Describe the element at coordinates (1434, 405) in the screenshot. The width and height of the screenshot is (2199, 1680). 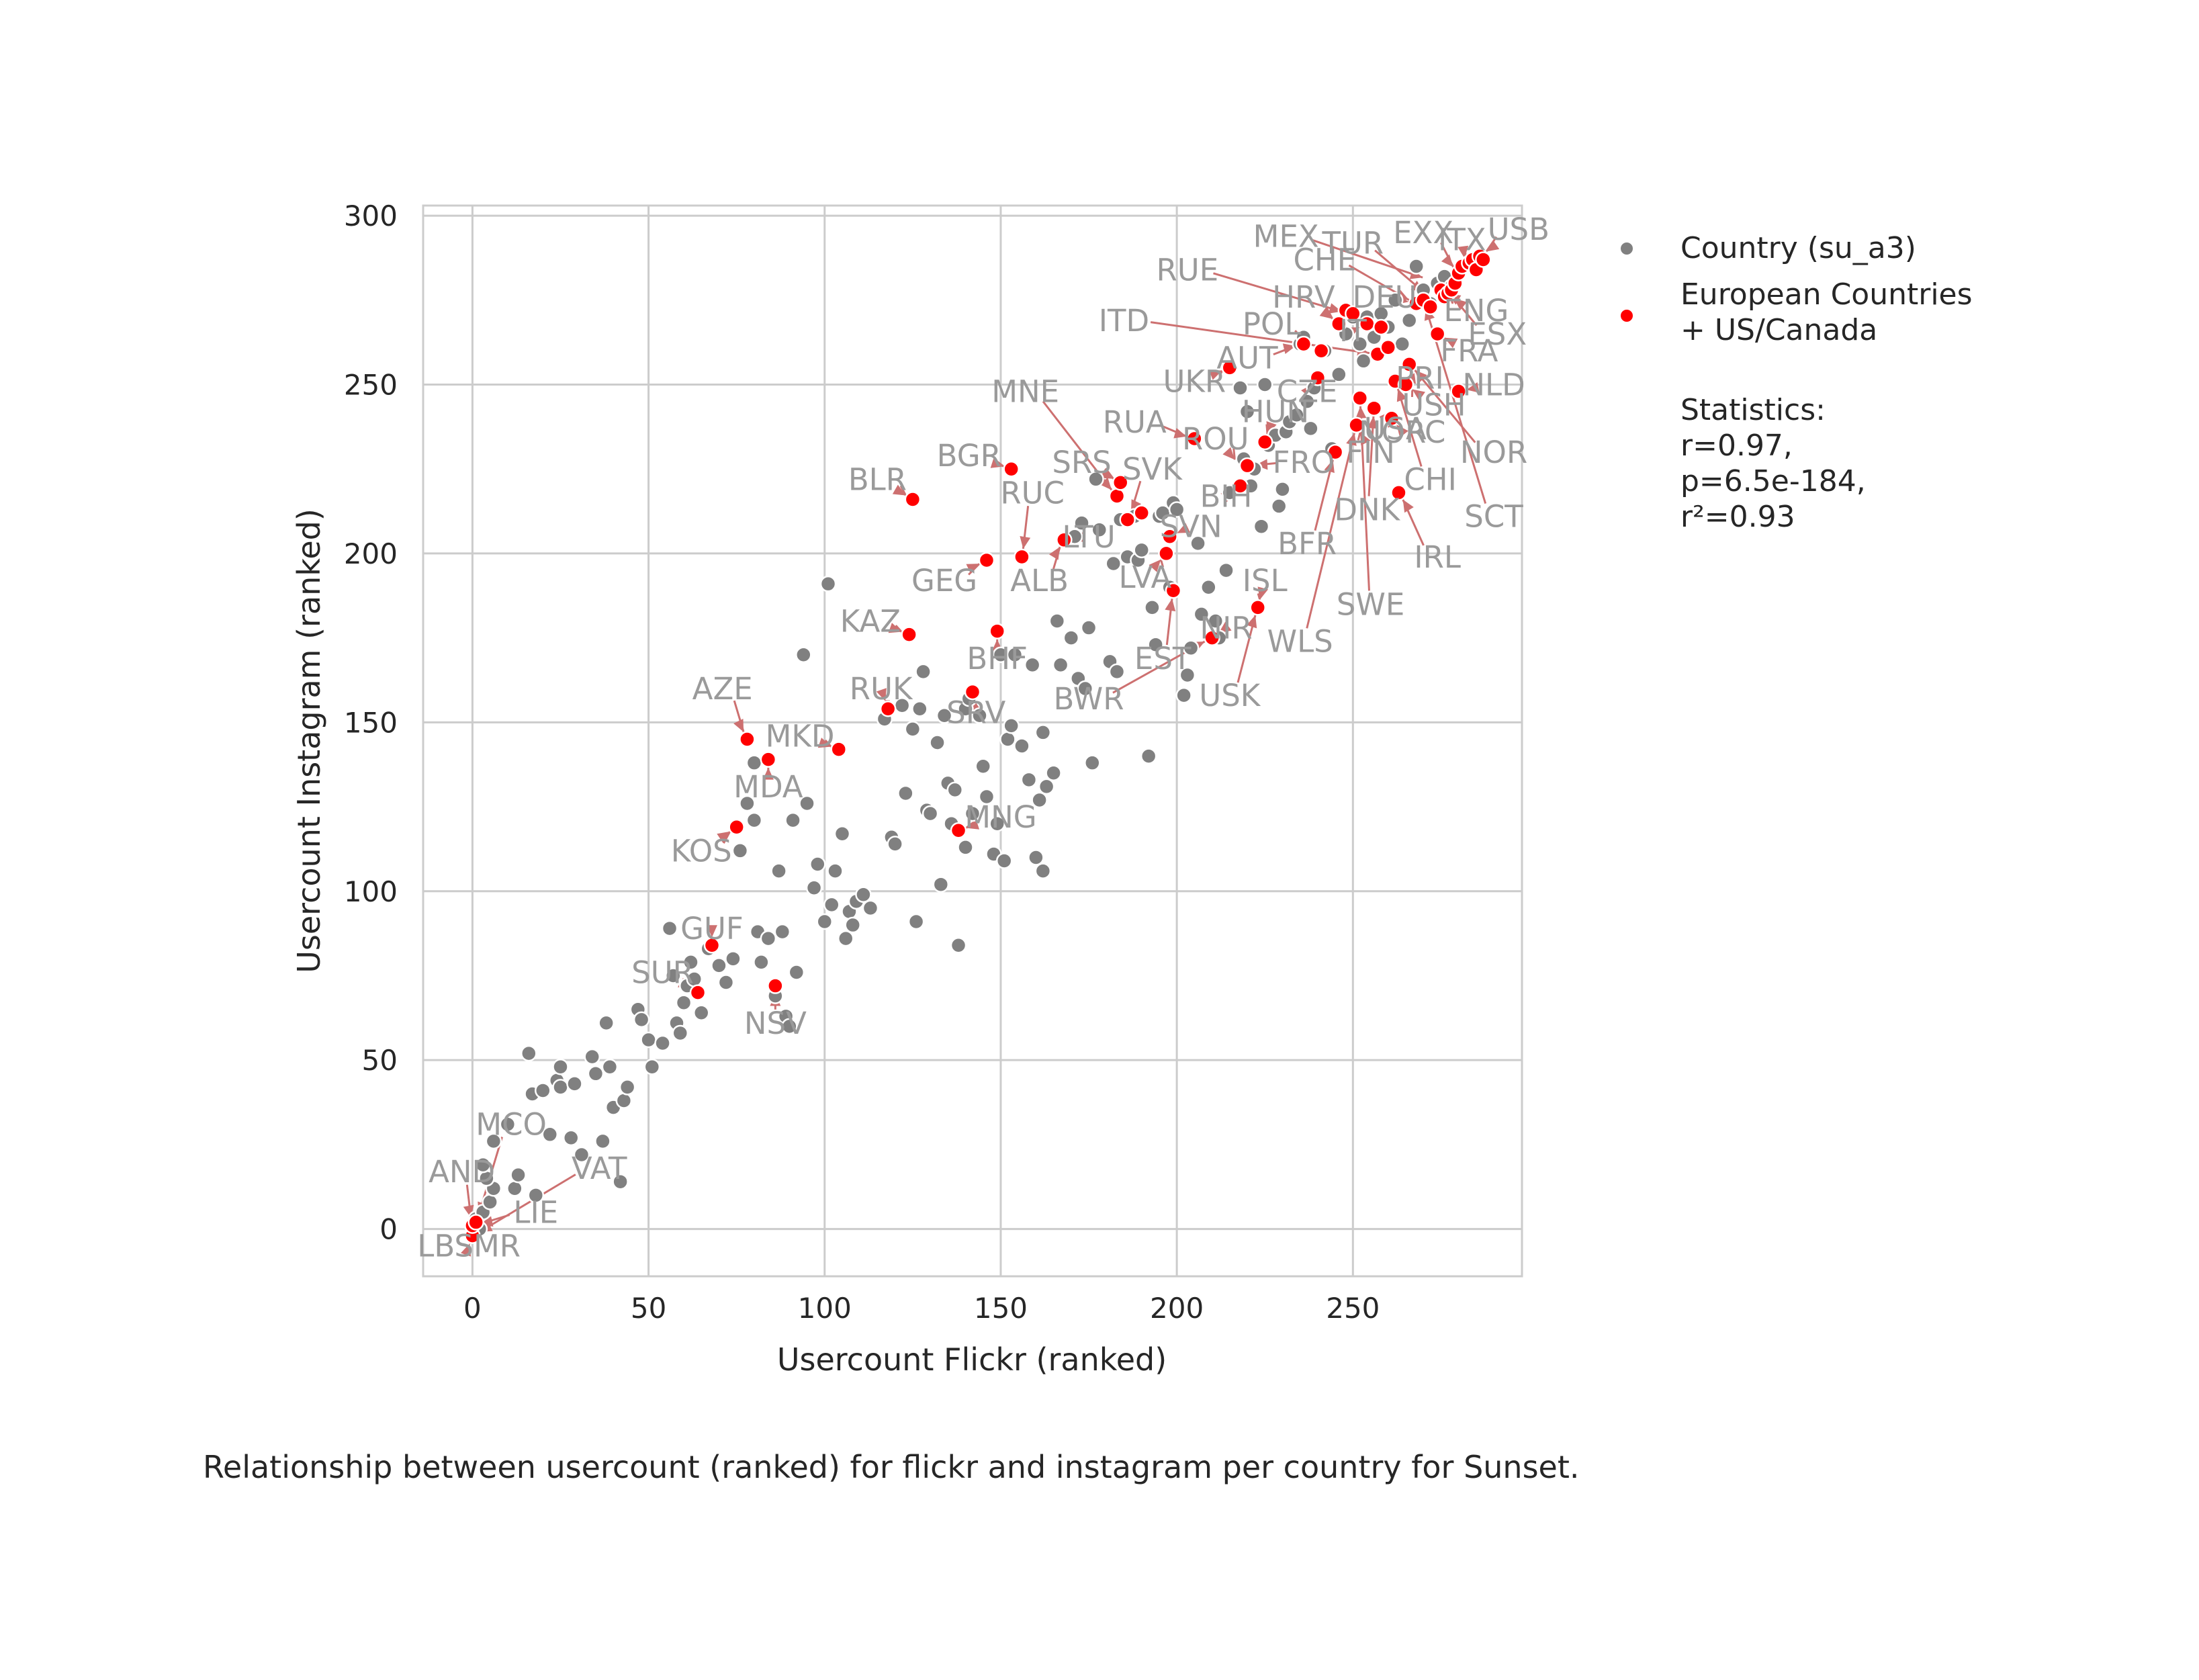
I see `annotation-label: USH` at that location.